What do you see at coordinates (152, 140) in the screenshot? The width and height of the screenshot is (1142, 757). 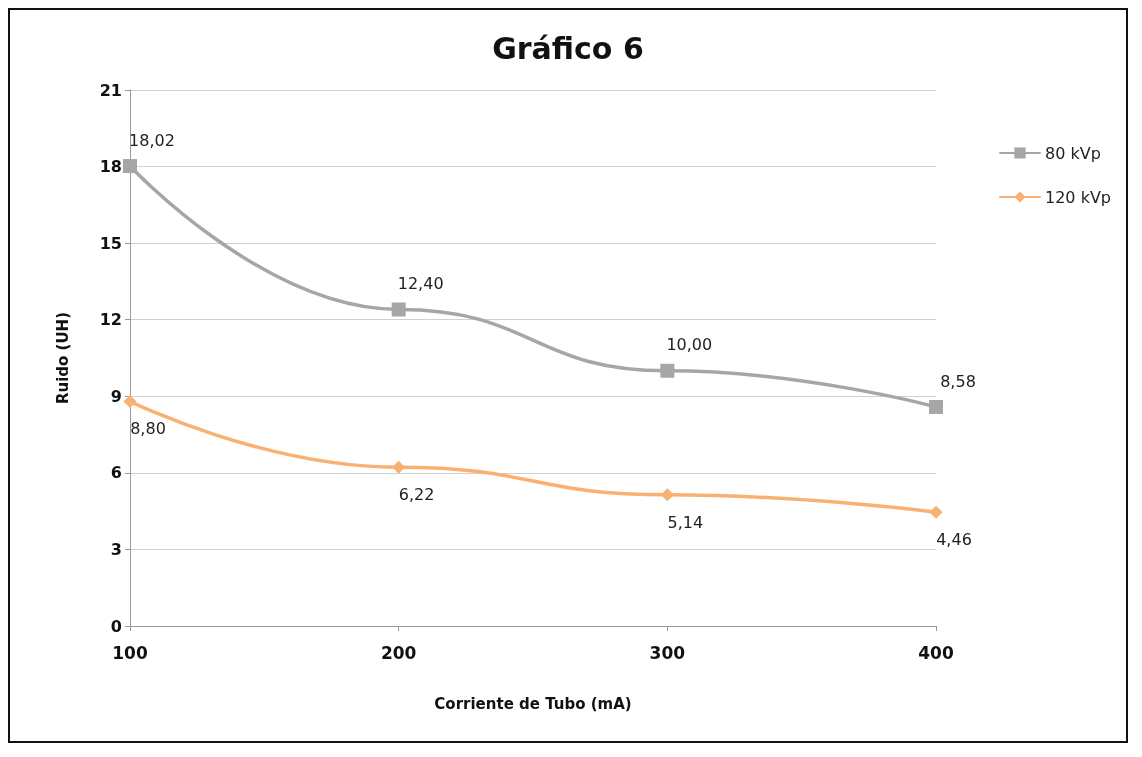 I see `data-label: 18,02` at bounding box center [152, 140].